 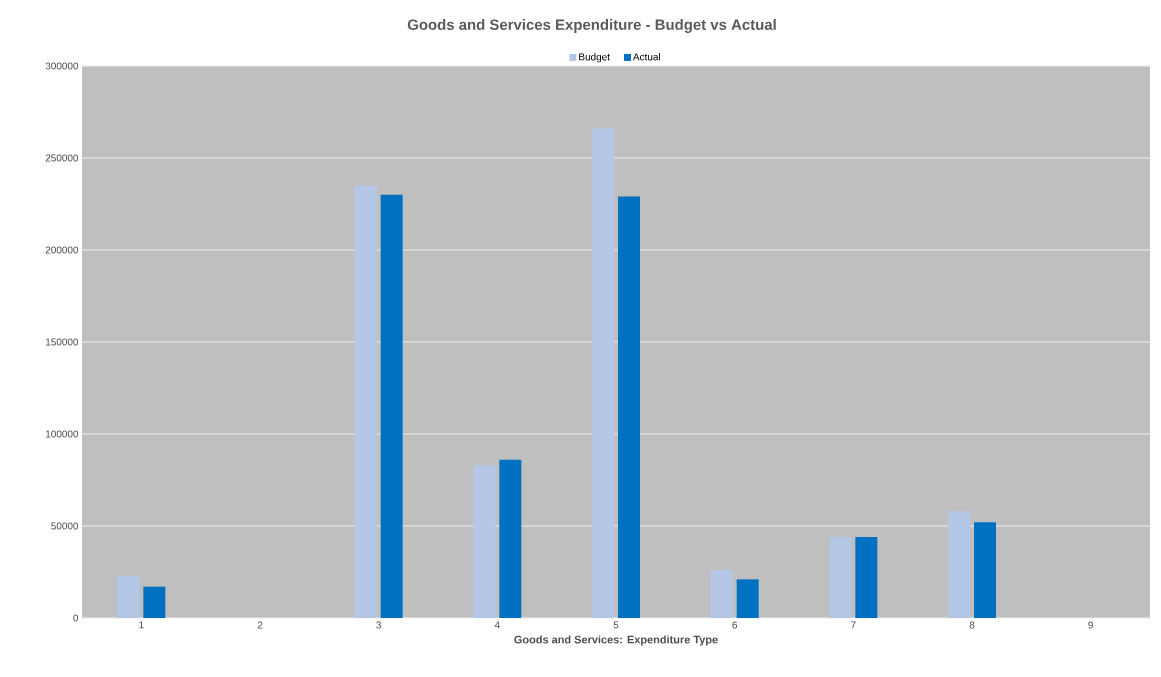 I want to click on x-tick-label: 5, so click(x=616, y=625).